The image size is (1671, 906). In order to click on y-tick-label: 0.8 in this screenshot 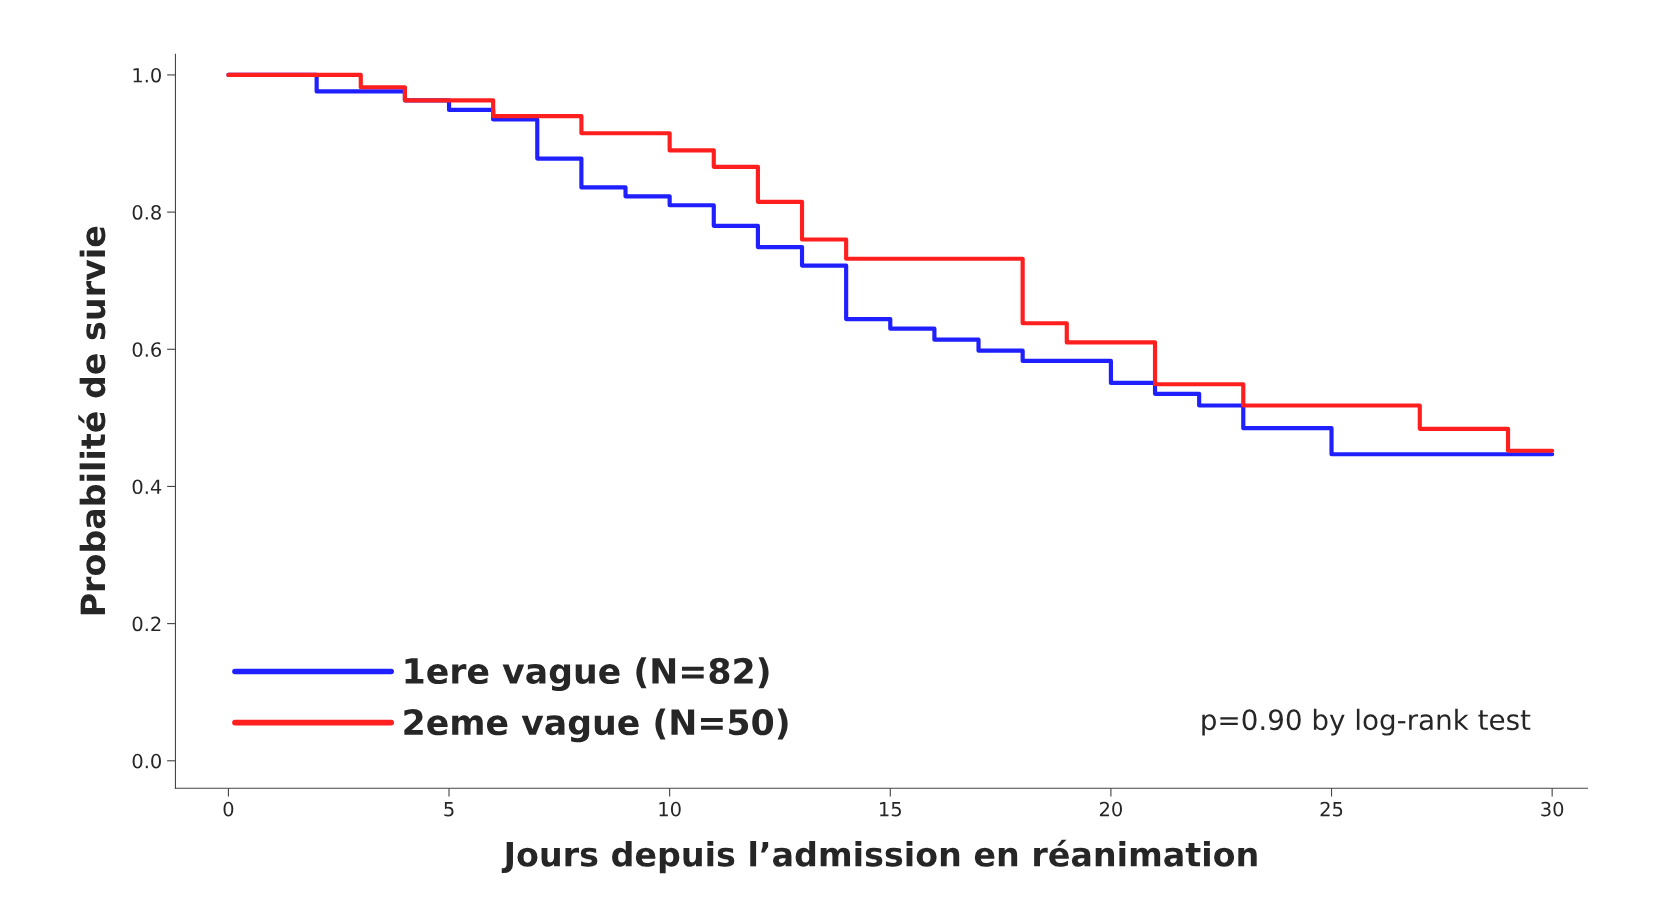, I will do `click(146, 212)`.